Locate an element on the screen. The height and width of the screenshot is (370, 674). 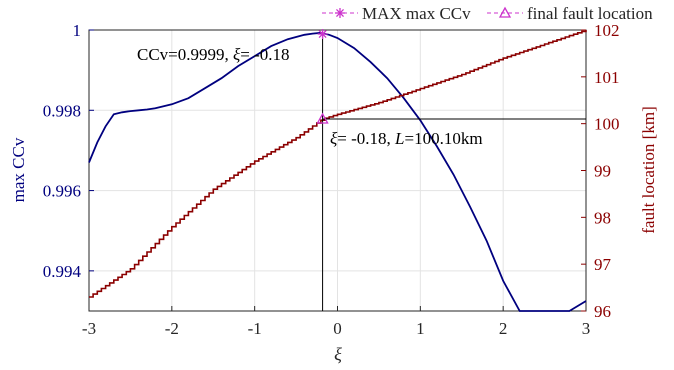
right-axis-ticks: 96 97 98 99 100 101 102 is located at coordinates (600, 171).